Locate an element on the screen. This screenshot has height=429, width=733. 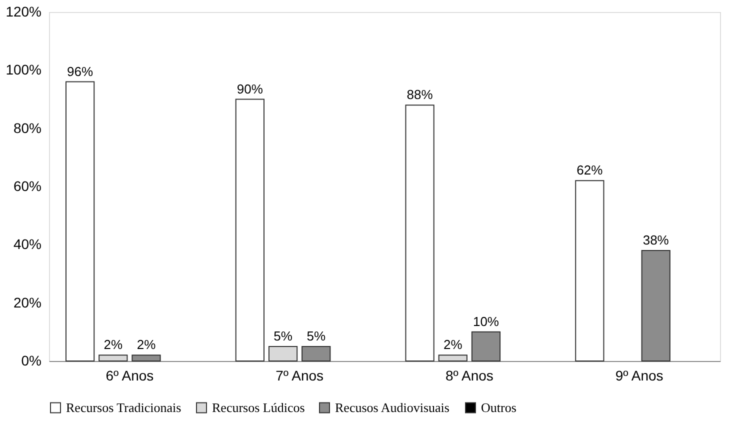
y-tick-label: 60% is located at coordinates (27, 186).